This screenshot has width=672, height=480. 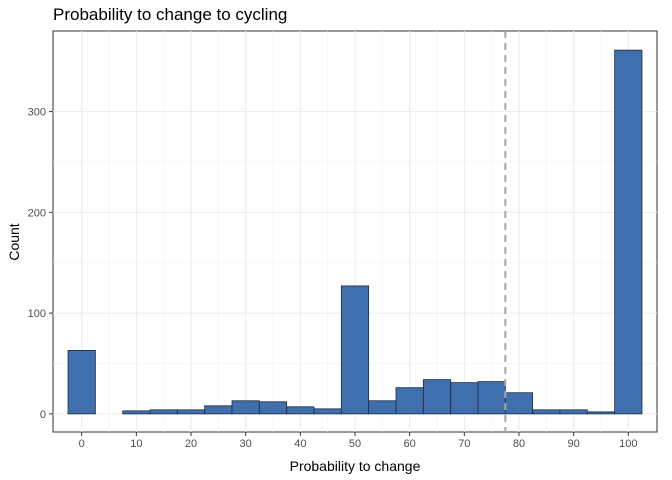 I want to click on y-tick-label: 300, so click(x=37, y=113).